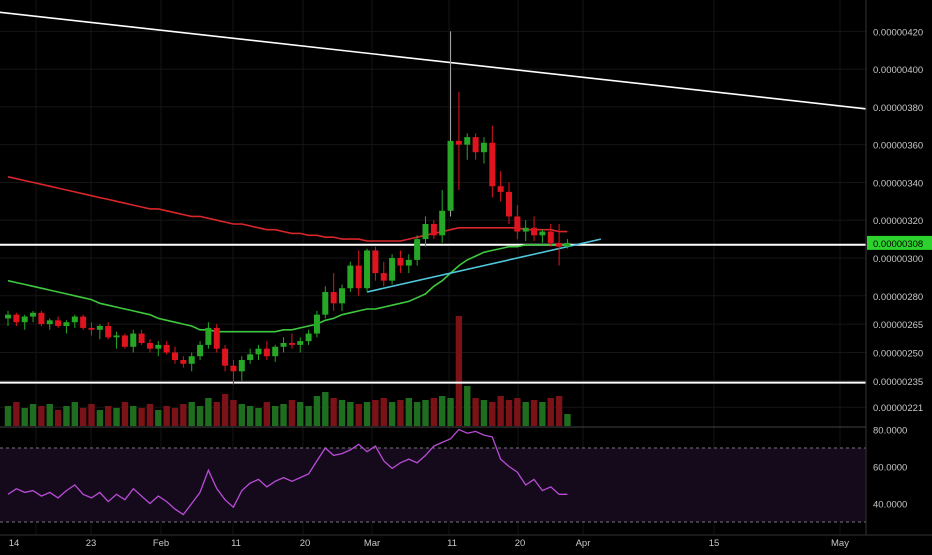  Describe the element at coordinates (890, 468) in the screenshot. I see `rsi-tick-label: 60.0000` at that location.